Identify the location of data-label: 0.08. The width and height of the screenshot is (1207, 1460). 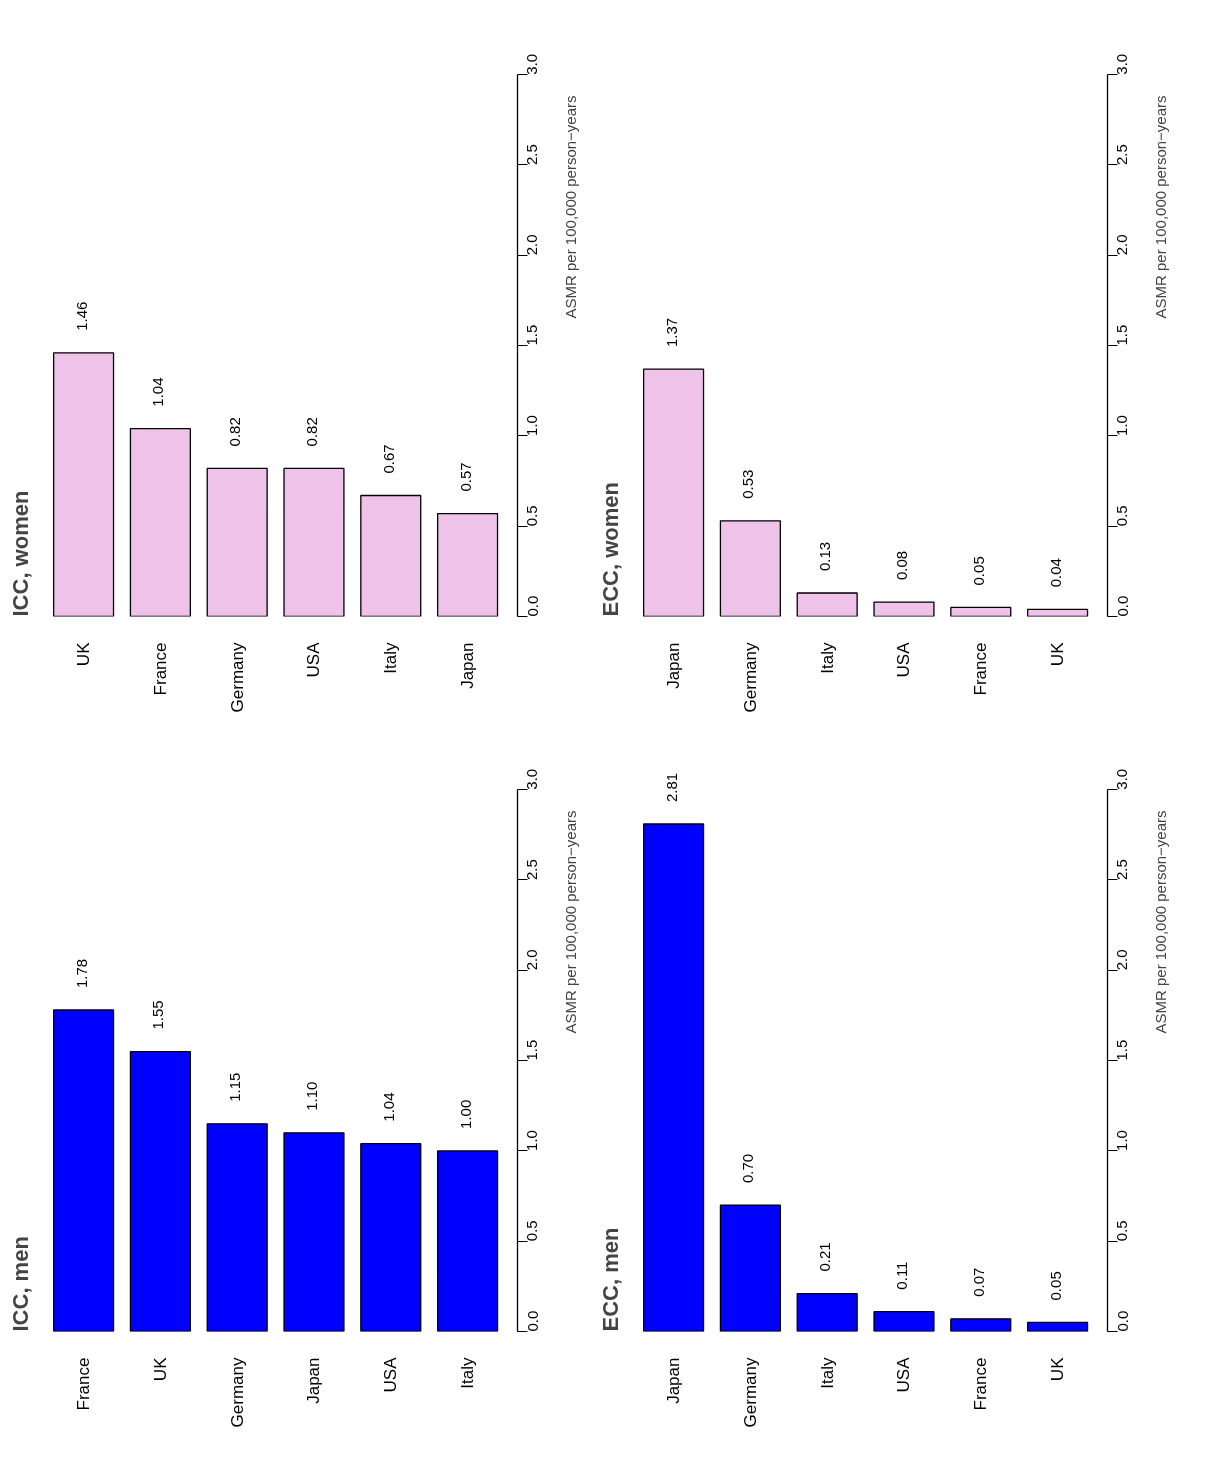
(901, 565).